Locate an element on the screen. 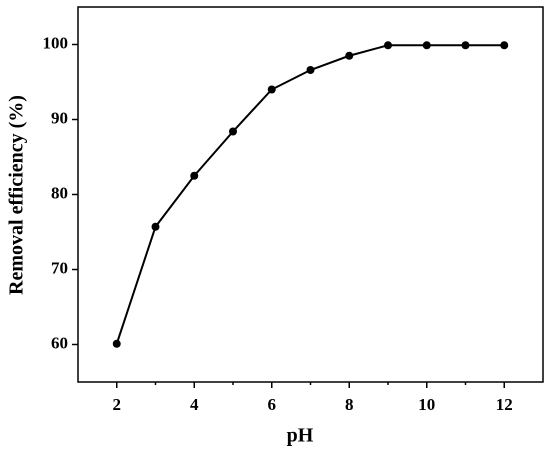  x-tick-label: 2 is located at coordinates (117, 404).